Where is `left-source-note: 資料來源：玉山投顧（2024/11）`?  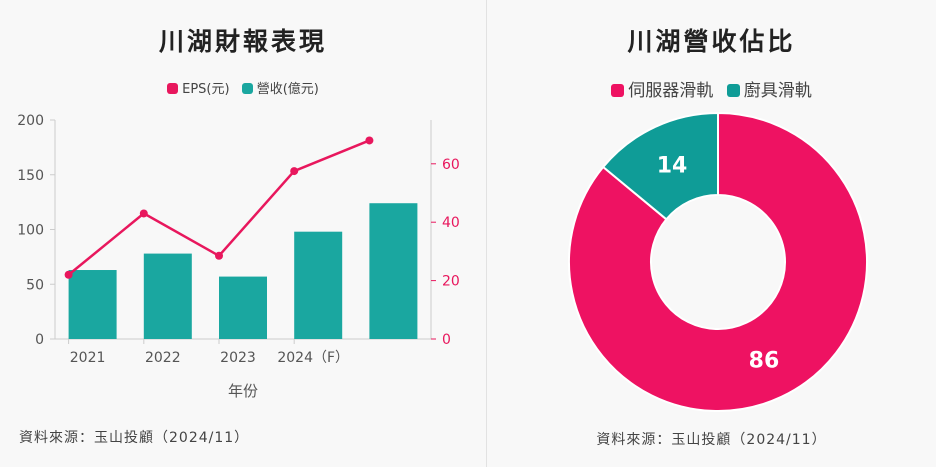 left-source-note: 資料來源：玉山投顧（2024/11） is located at coordinates (134, 438).